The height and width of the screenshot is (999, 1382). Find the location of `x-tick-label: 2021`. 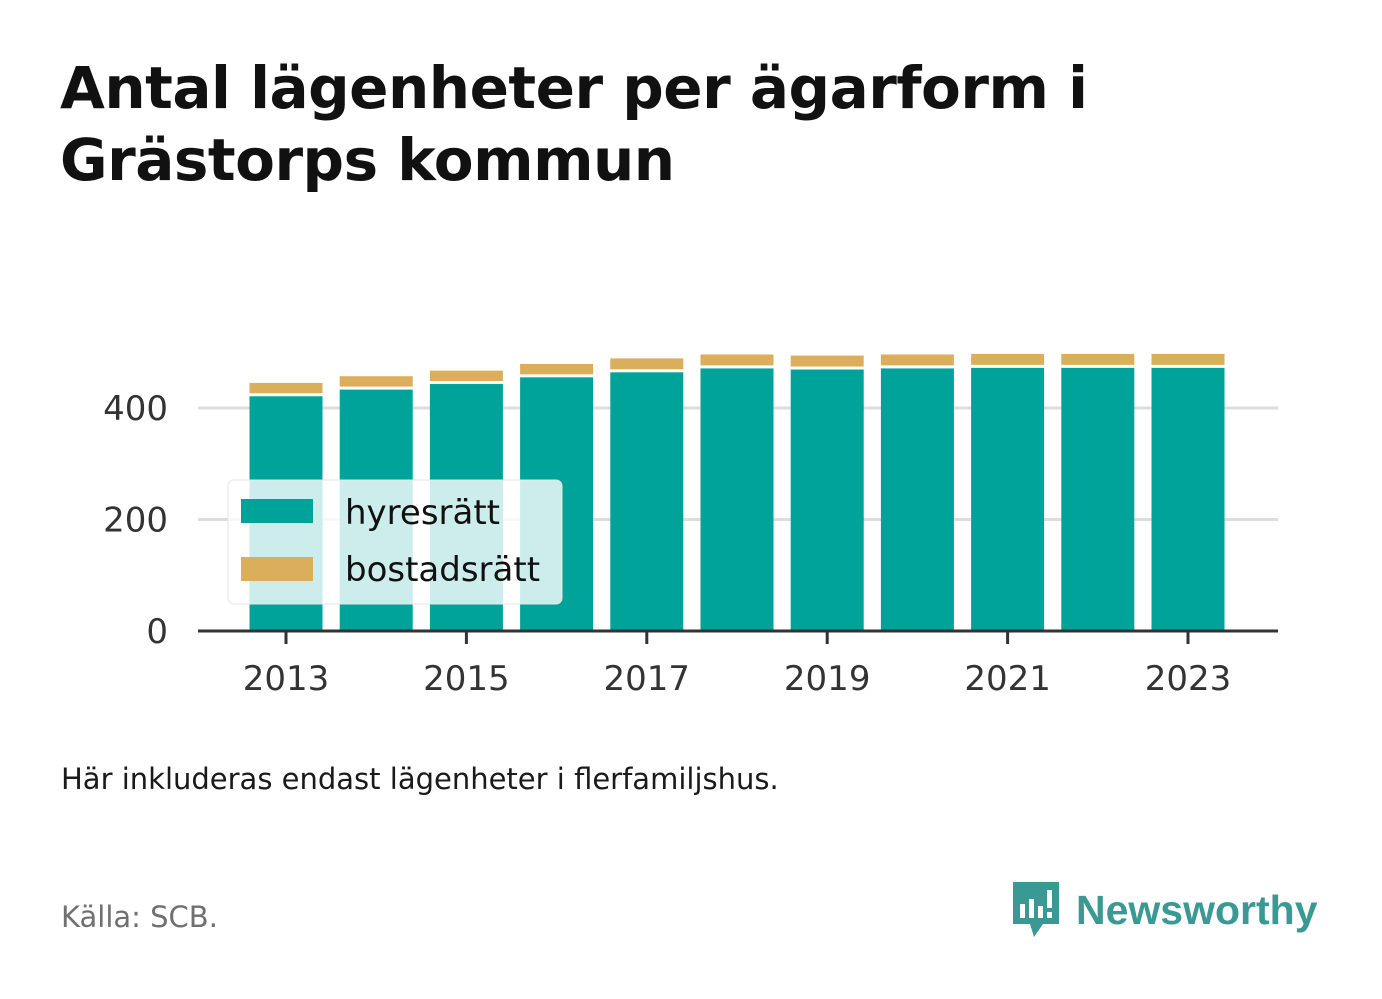

x-tick-label: 2021 is located at coordinates (1007, 679).